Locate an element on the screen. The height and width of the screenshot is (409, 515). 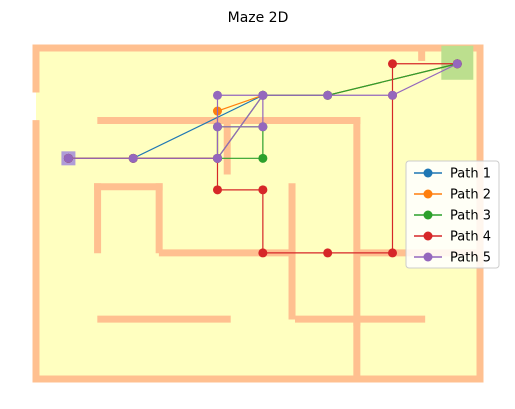
legend-label: Path 2 is located at coordinates (470, 195).